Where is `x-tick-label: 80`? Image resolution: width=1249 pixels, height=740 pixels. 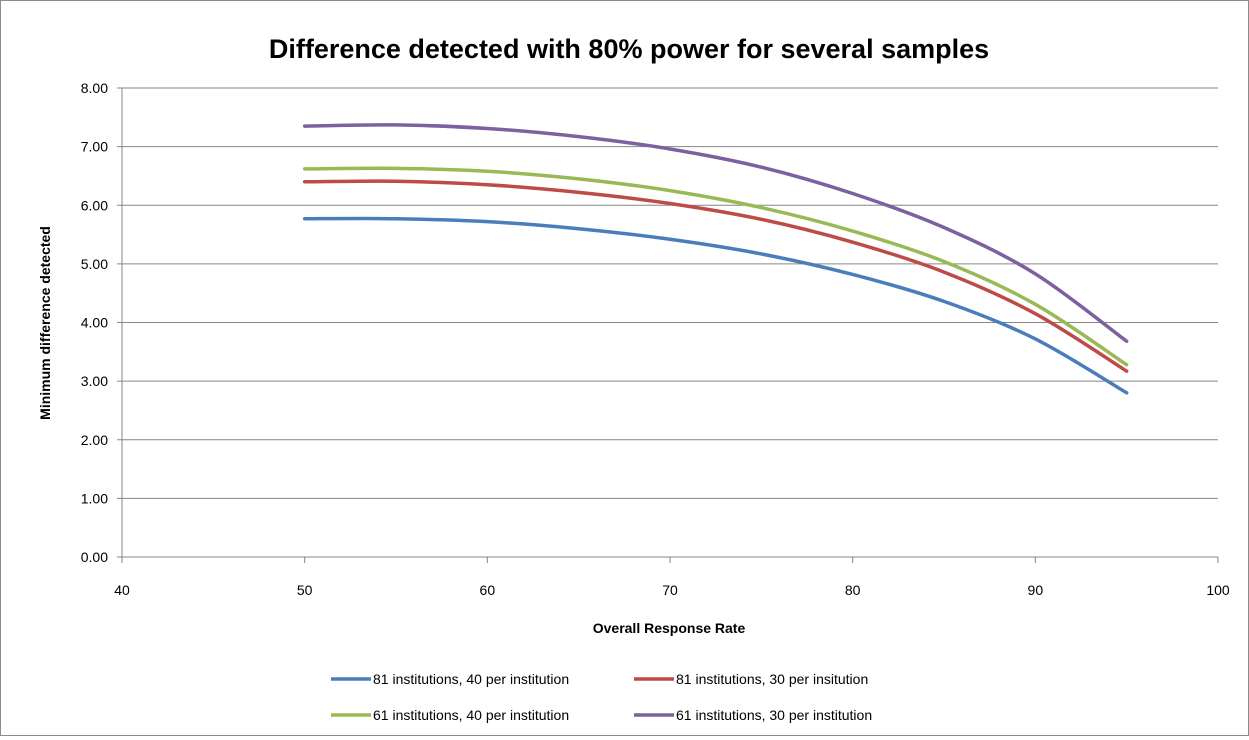 x-tick-label: 80 is located at coordinates (853, 590).